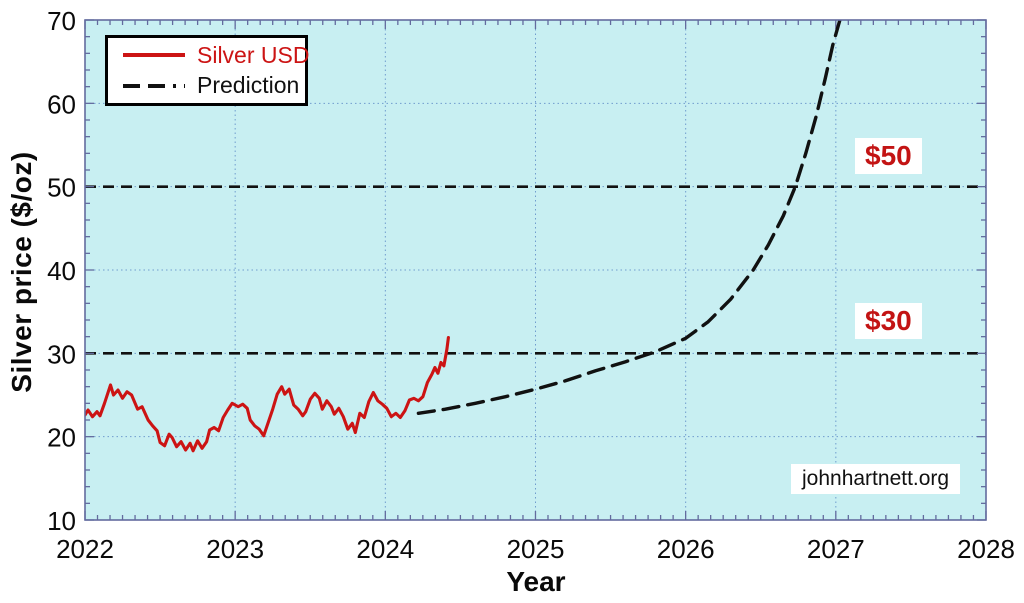 Image resolution: width=1024 pixels, height=603 pixels. Describe the element at coordinates (154, 55) in the screenshot. I see `silver-line-swatch` at that location.